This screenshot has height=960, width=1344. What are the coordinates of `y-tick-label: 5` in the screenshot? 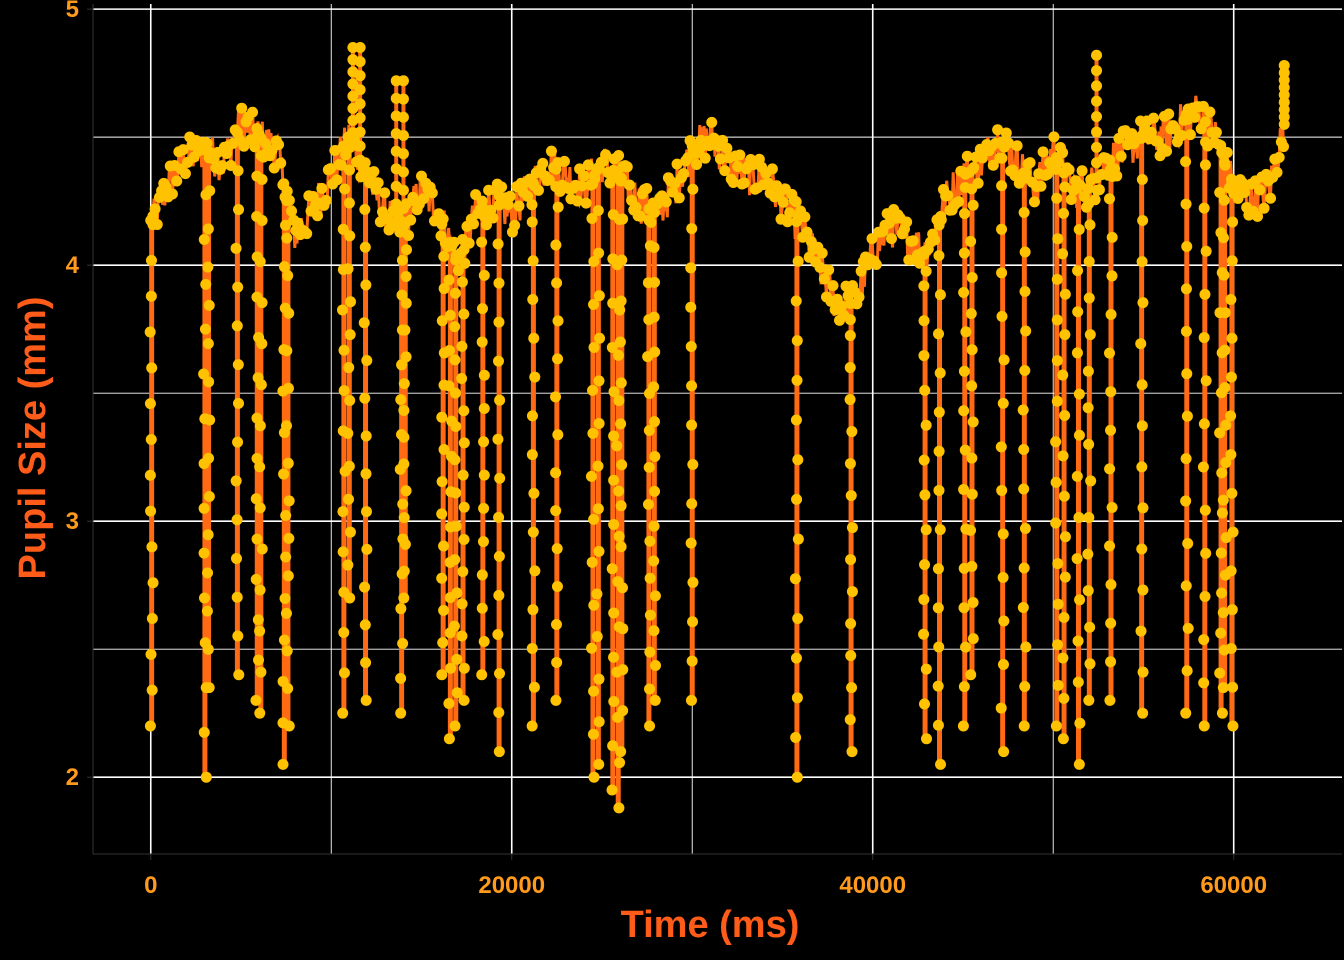 It's located at (72, 11).